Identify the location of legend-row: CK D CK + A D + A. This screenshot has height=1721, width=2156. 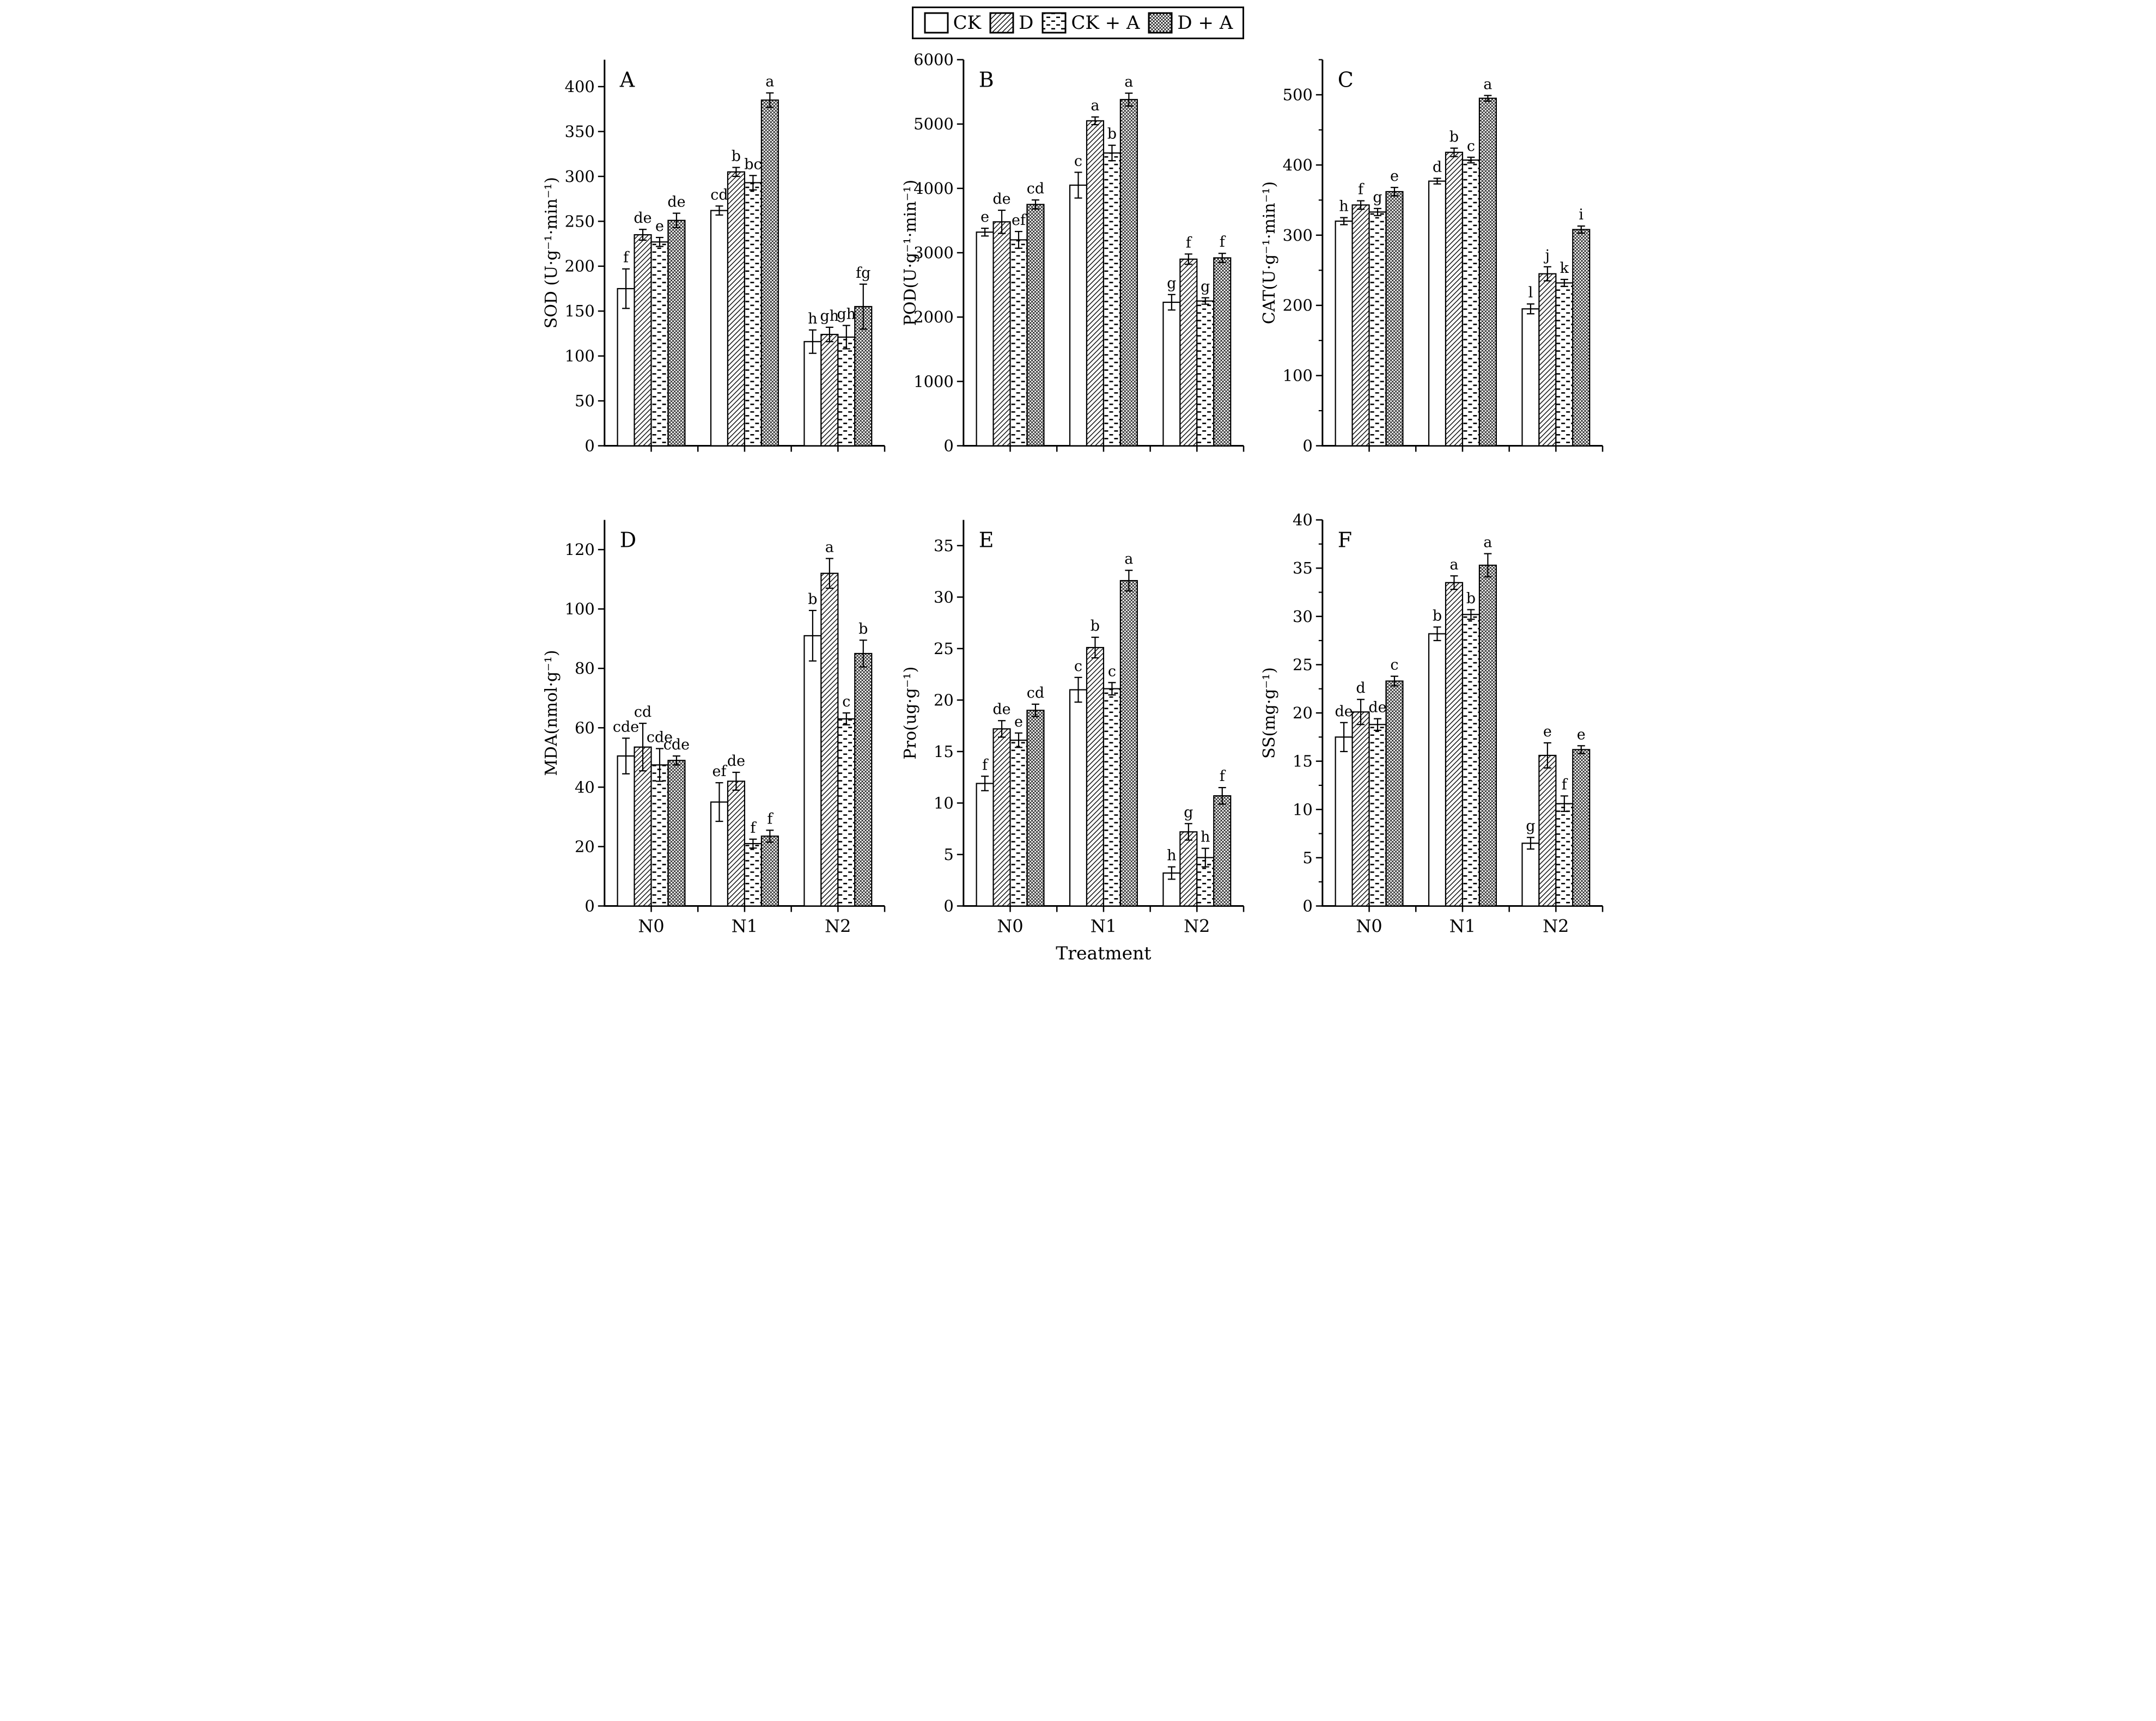
(1078, 20).